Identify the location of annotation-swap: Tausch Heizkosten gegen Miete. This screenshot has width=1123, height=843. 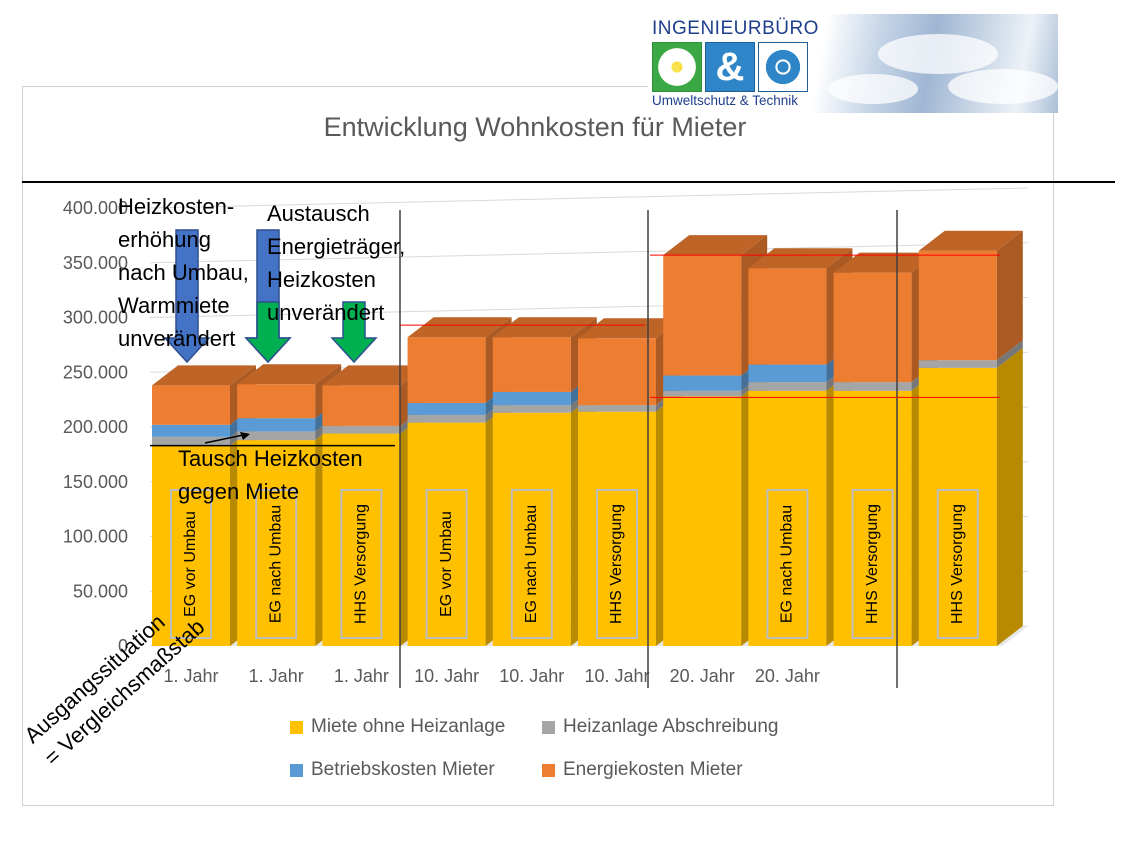
(270, 475).